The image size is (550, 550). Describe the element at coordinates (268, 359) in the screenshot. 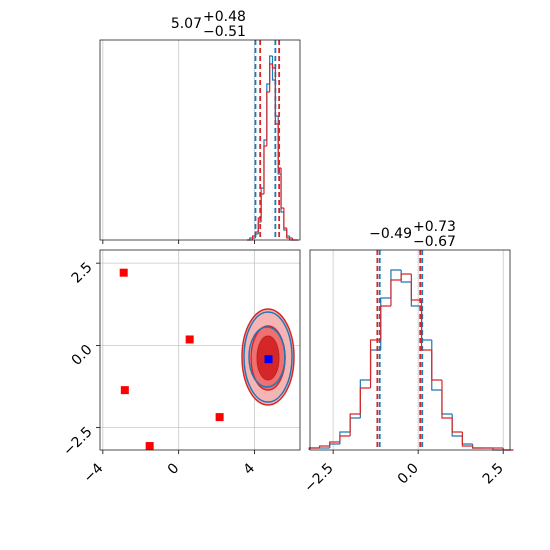

I see `highlight-marker` at that location.